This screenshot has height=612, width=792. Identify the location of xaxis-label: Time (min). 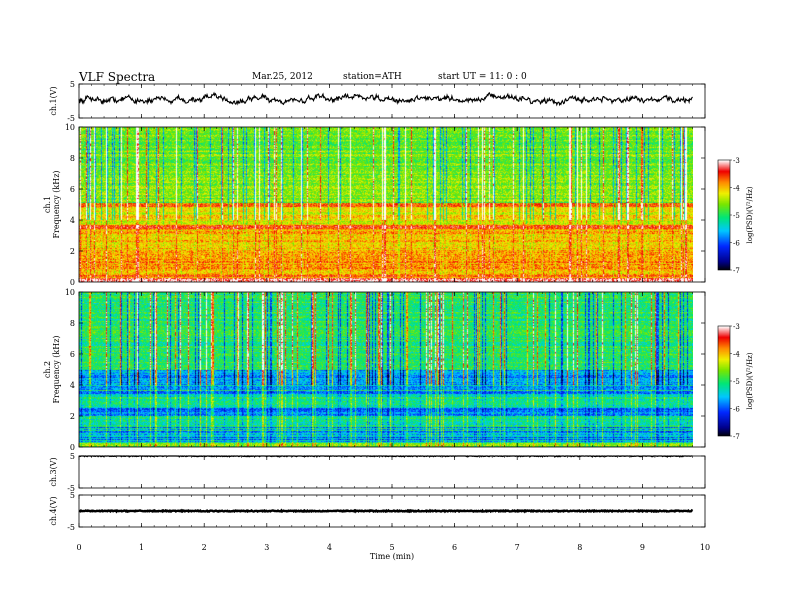
(392, 556).